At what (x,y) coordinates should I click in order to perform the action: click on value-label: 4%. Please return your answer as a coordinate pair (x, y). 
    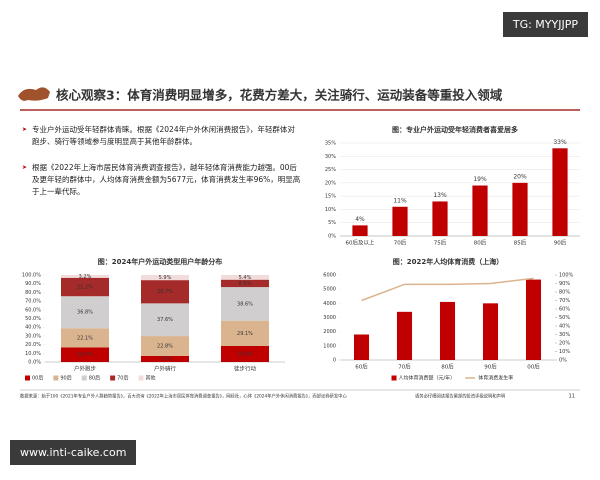
    Looking at the image, I should click on (360, 219).